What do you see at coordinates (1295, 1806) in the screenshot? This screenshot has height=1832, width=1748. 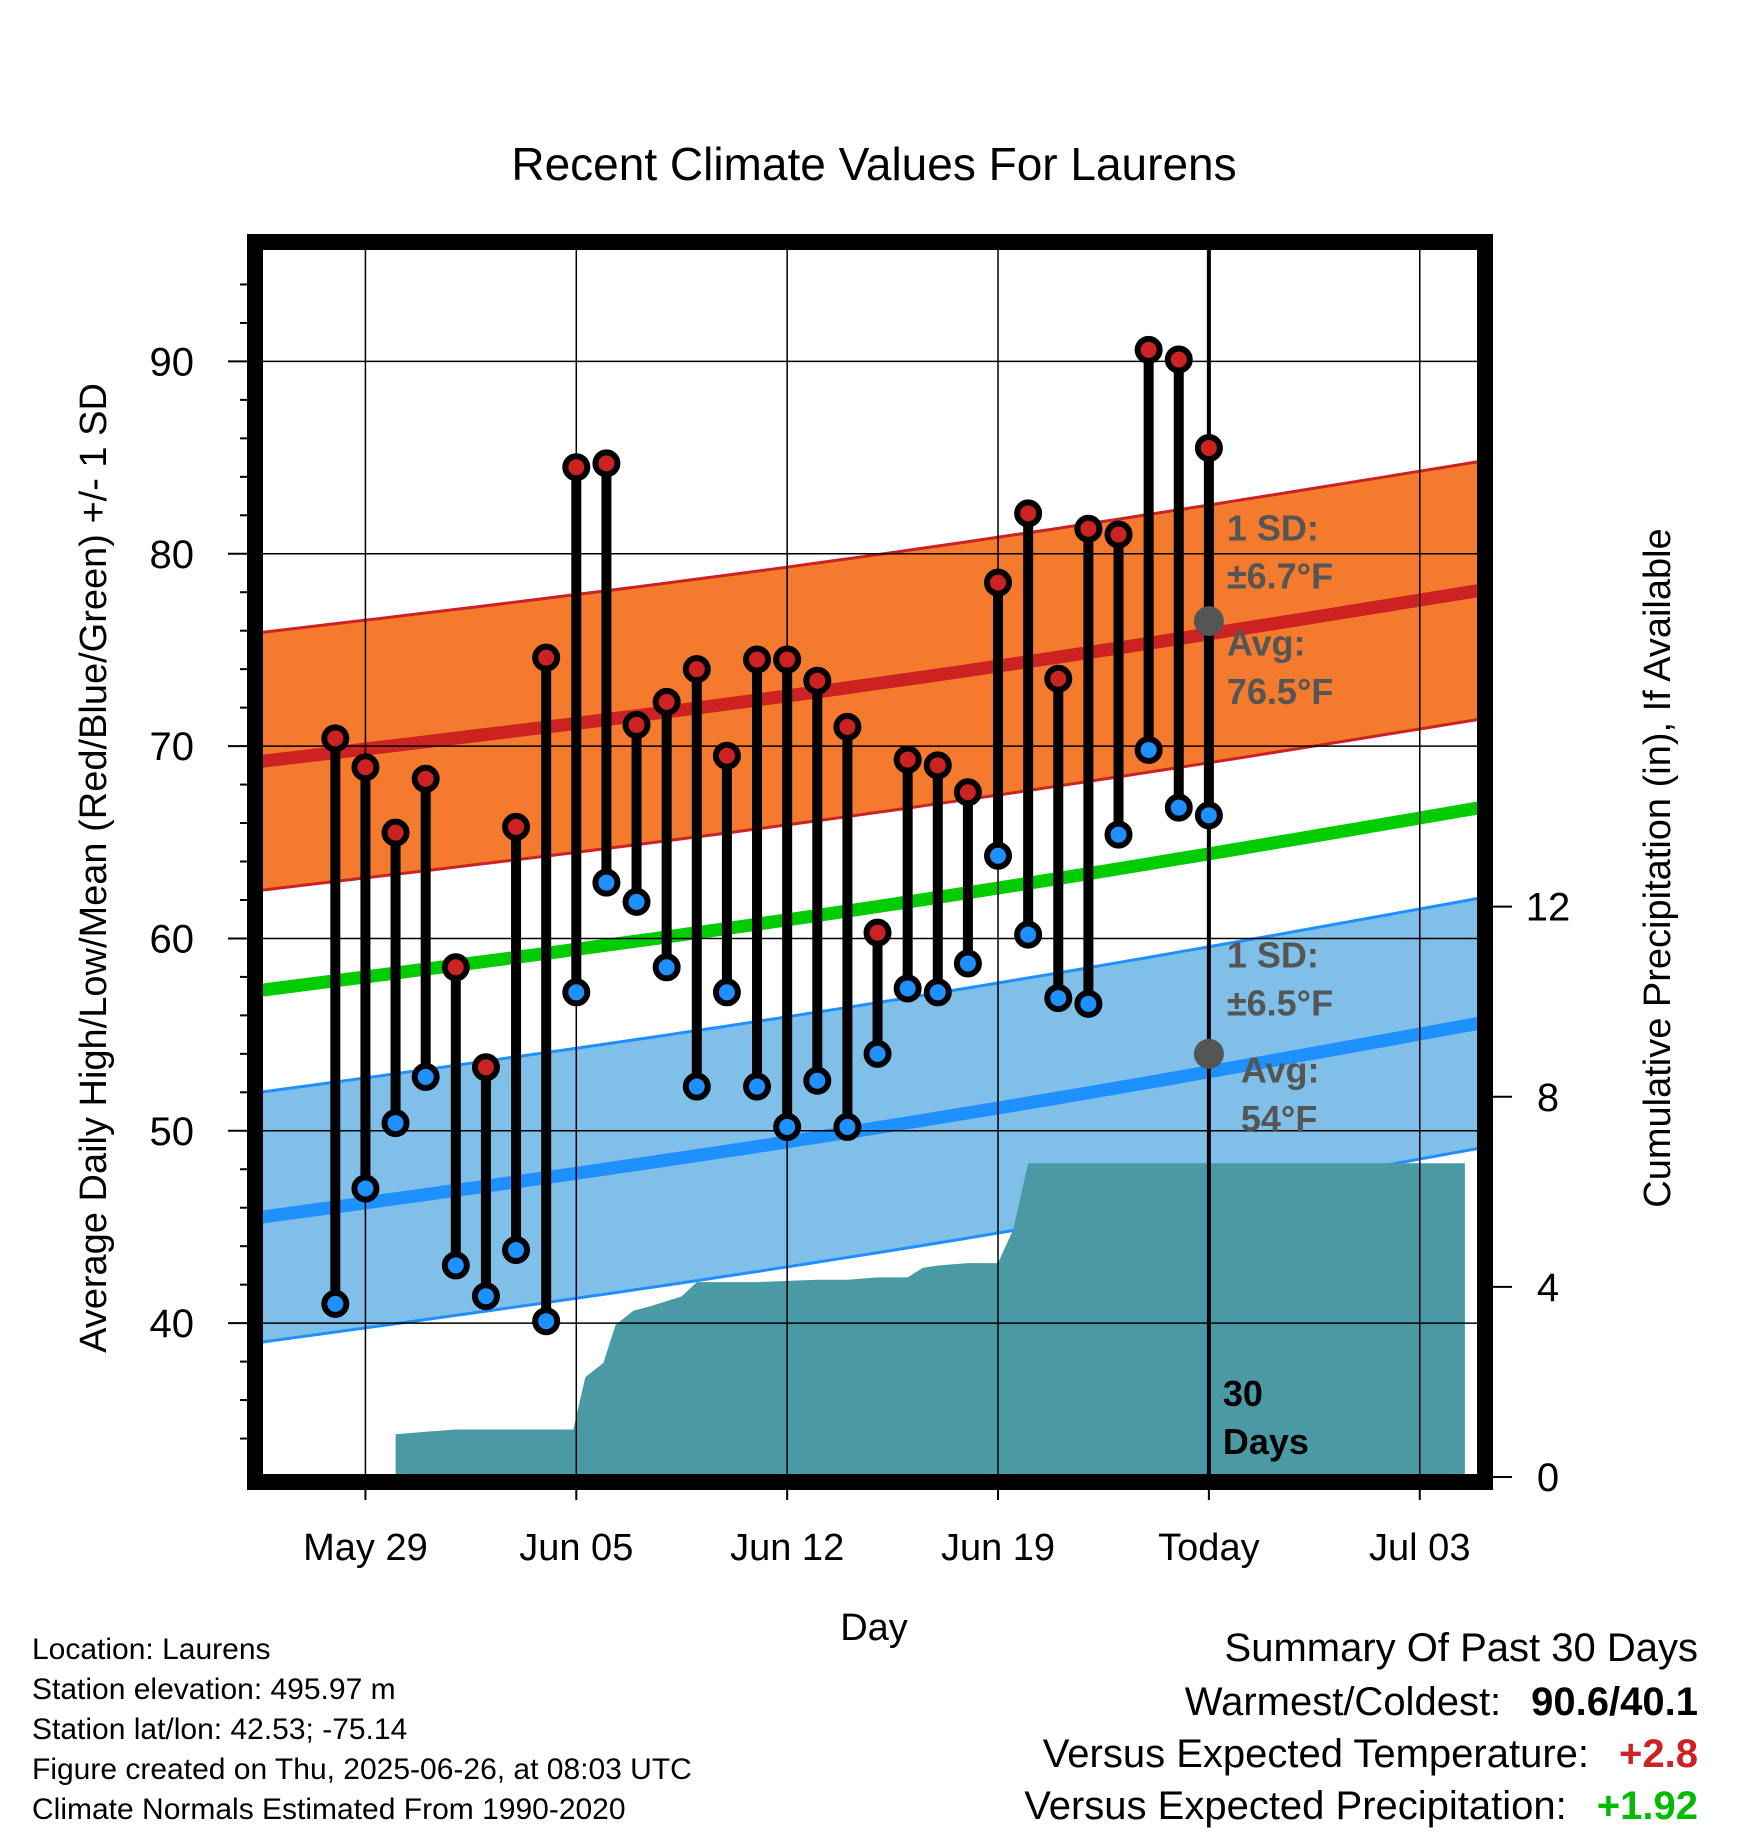 I see `precip-label: Versus Expected Precipitation:` at bounding box center [1295, 1806].